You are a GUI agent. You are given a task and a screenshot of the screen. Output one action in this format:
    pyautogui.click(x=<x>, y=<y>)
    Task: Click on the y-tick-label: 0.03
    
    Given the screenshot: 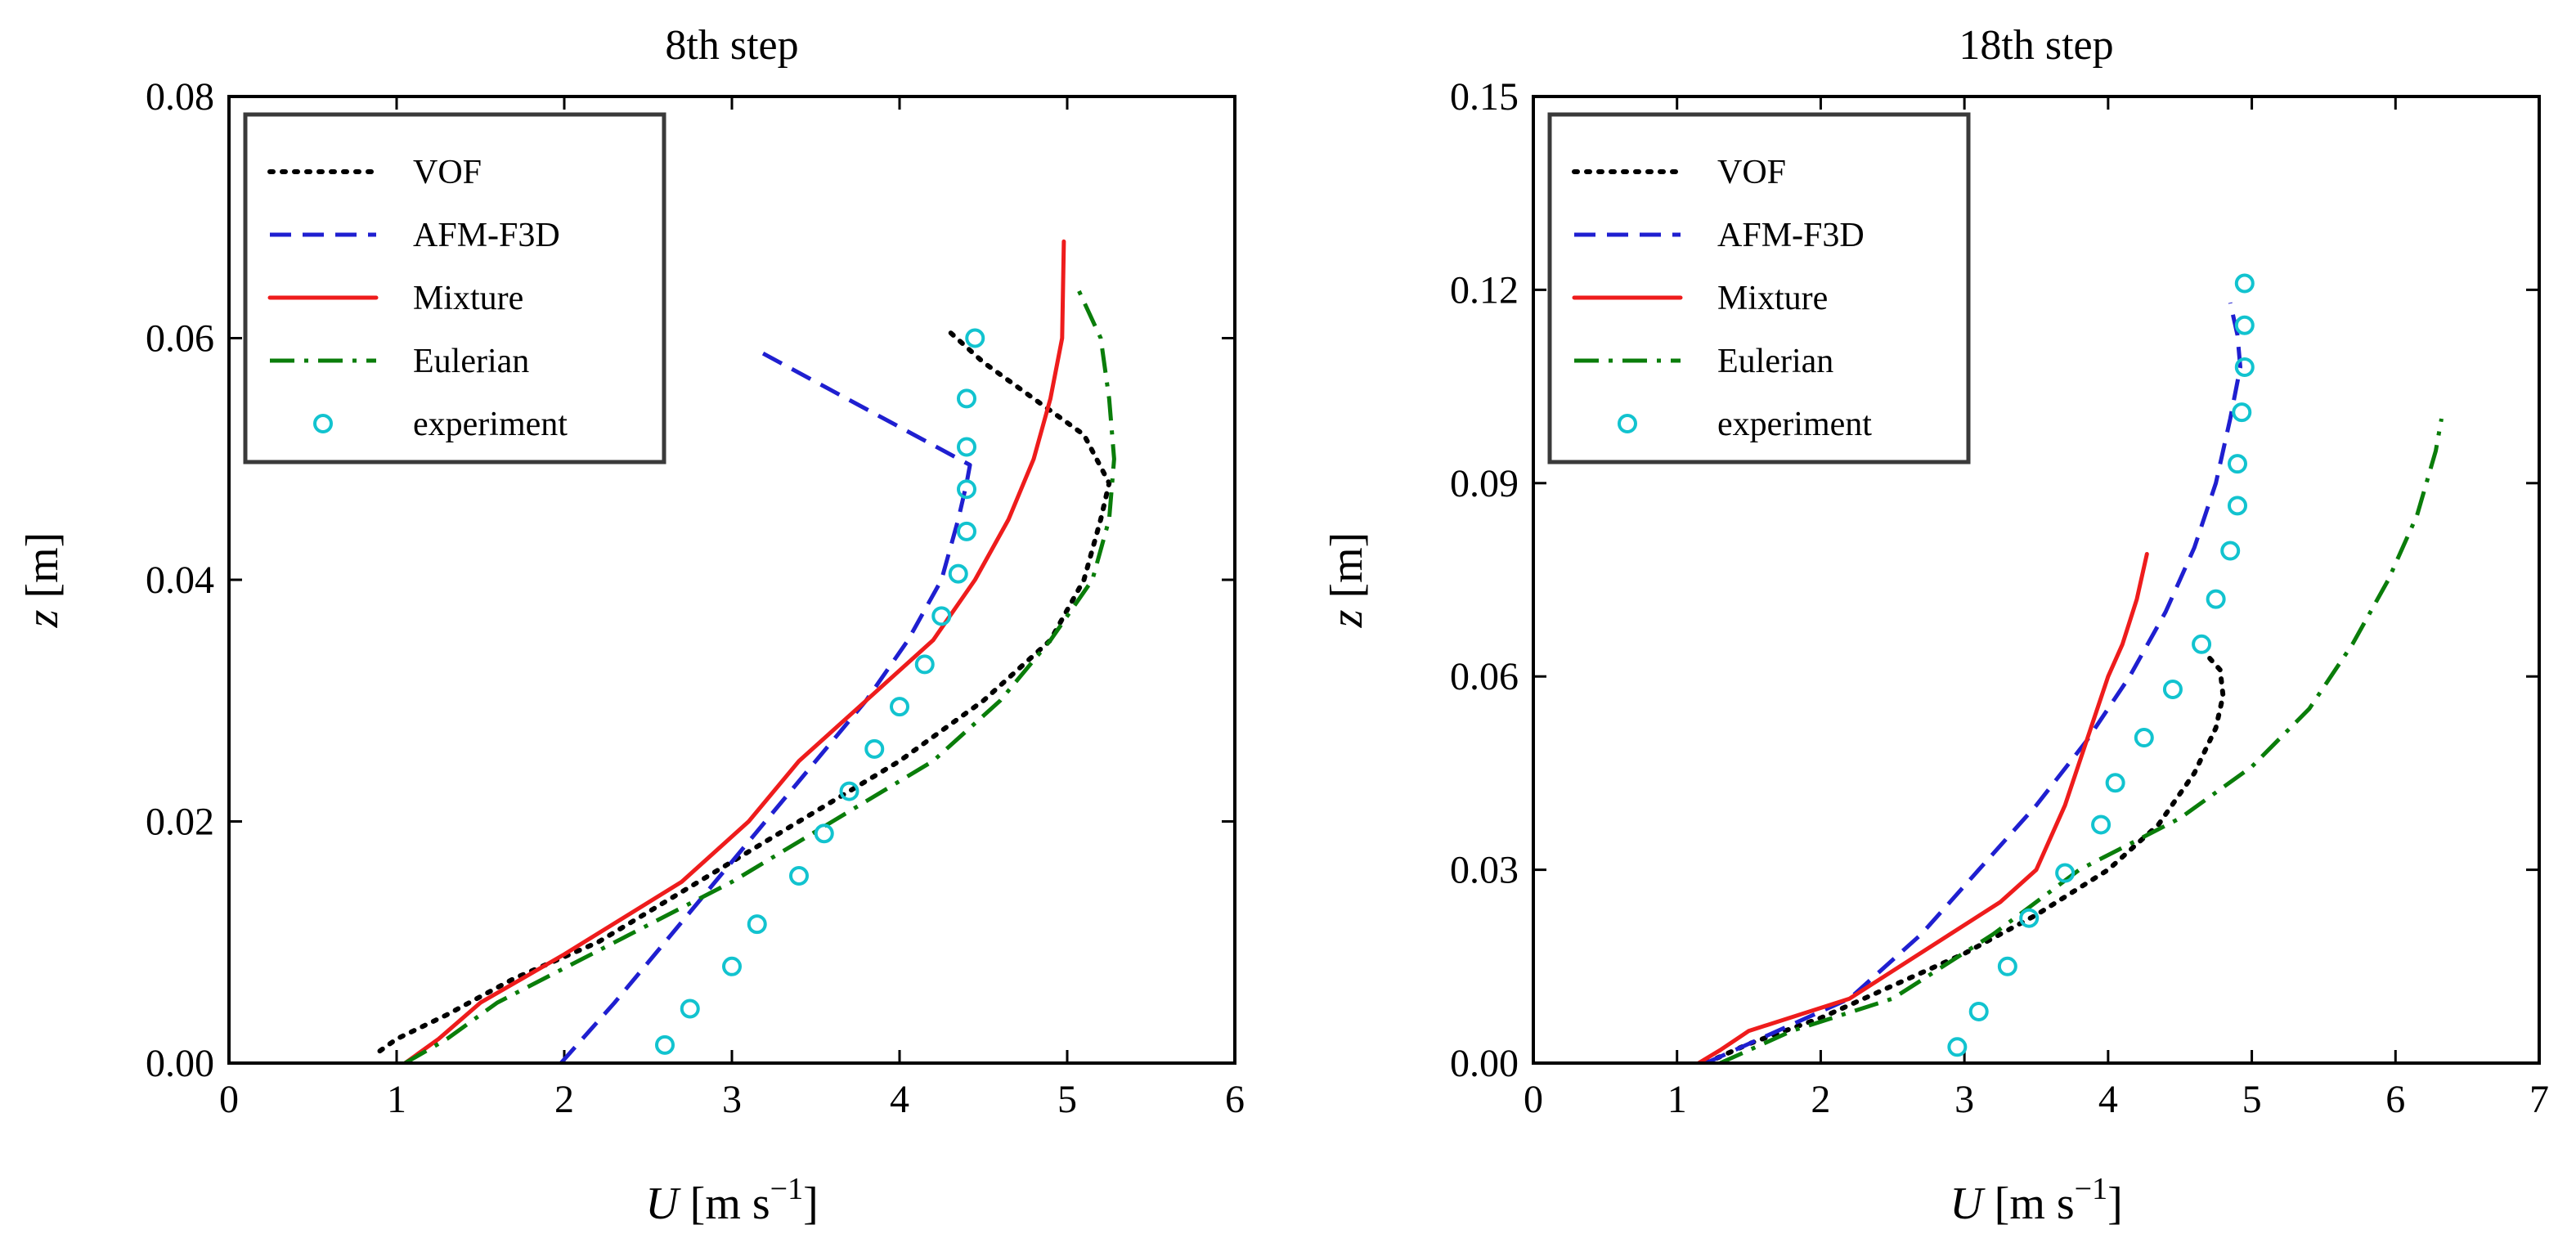 What is the action you would take?
    pyautogui.click(x=1484, y=870)
    